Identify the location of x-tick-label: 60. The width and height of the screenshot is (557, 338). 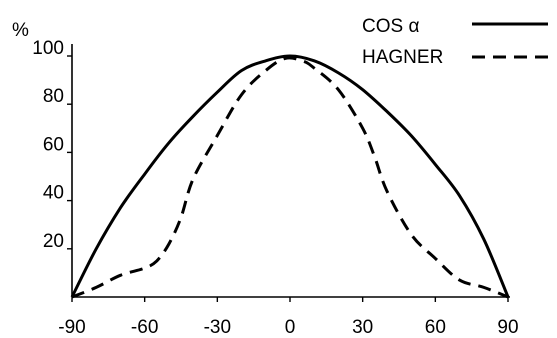
(435, 327).